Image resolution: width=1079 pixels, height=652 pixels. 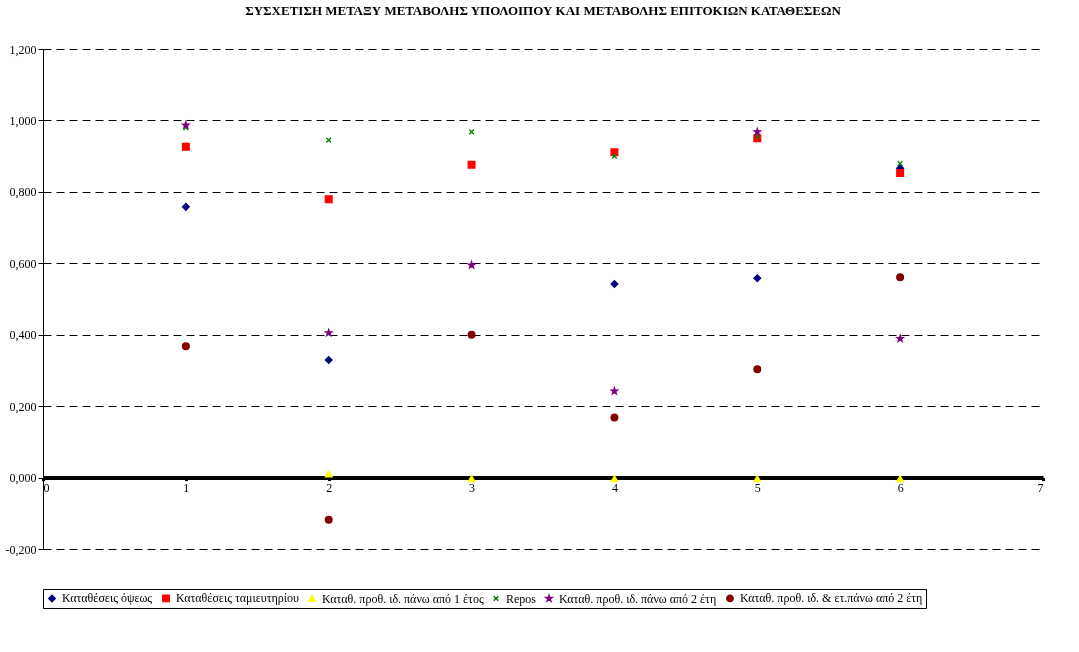 I want to click on y-tick-label: 0,200, so click(x=23, y=406).